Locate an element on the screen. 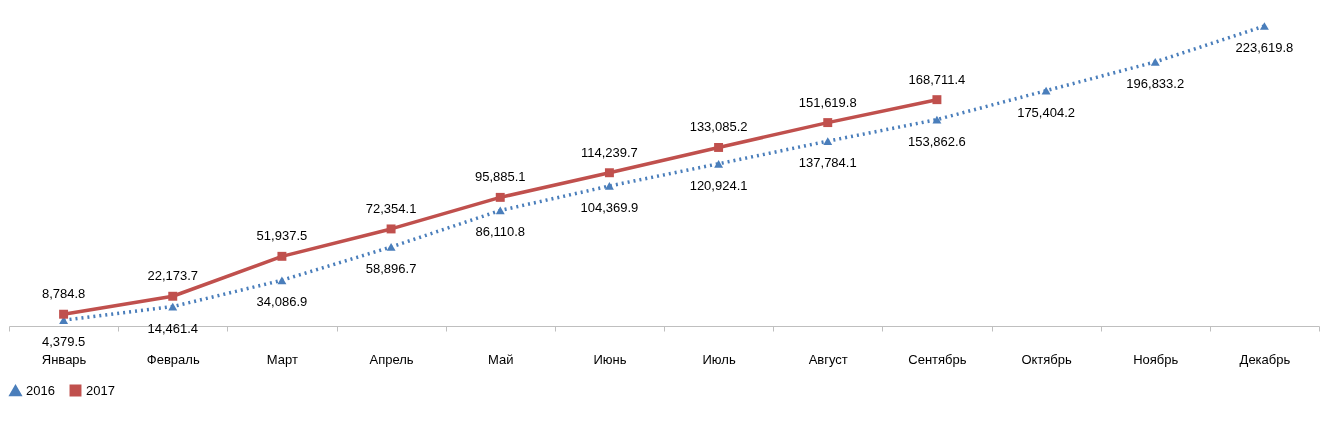 The image size is (1341, 432). data-label: 8,784.8 is located at coordinates (63, 294).